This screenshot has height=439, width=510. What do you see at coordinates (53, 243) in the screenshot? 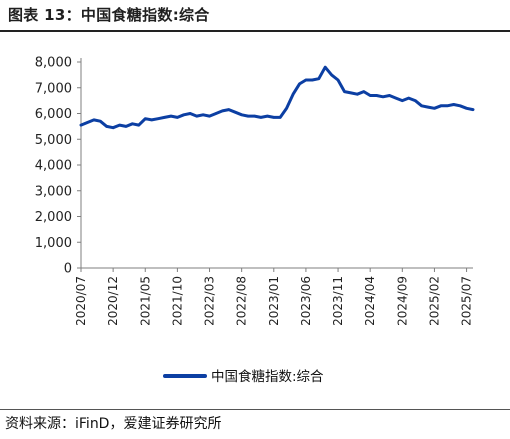
I see `y-tick-label: 1,000` at bounding box center [53, 243].